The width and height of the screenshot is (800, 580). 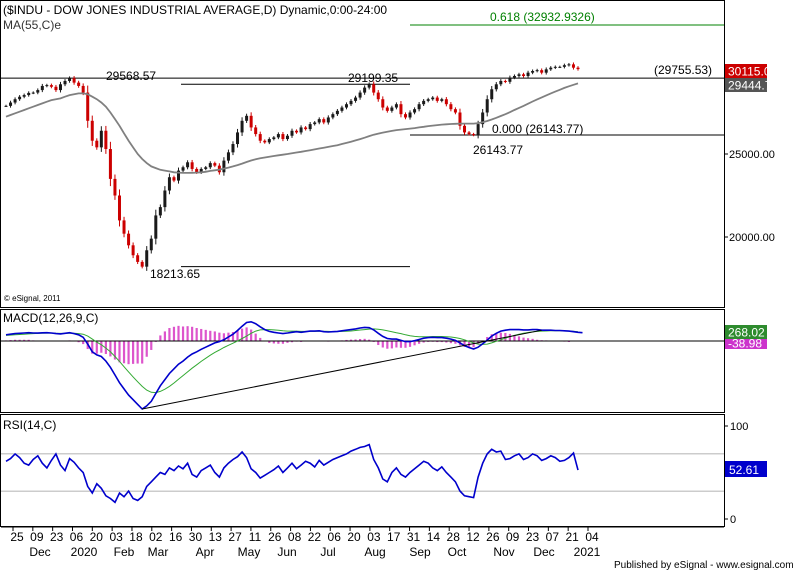 I want to click on signal-last-value: -38.98, so click(x=746, y=344).